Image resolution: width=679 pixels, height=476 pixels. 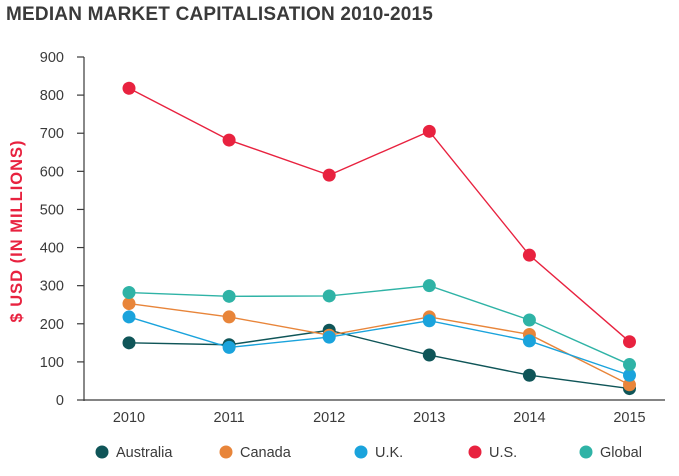 I want to click on y-axis: 0 100 200 300 400 500 600 700 800 900, so click(x=62, y=229).